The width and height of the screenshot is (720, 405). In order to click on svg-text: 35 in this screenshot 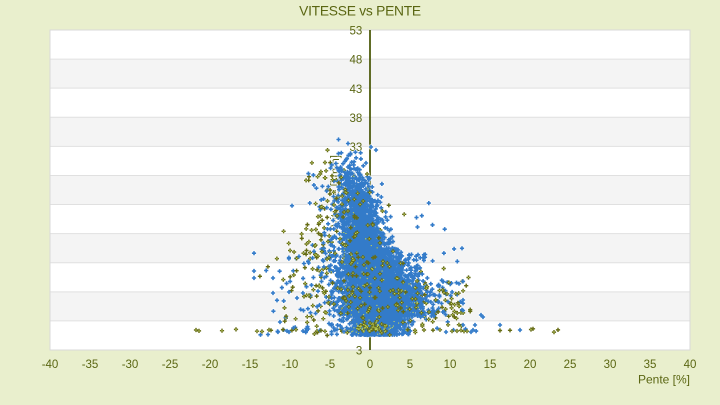, I will do `click(650, 365)`.